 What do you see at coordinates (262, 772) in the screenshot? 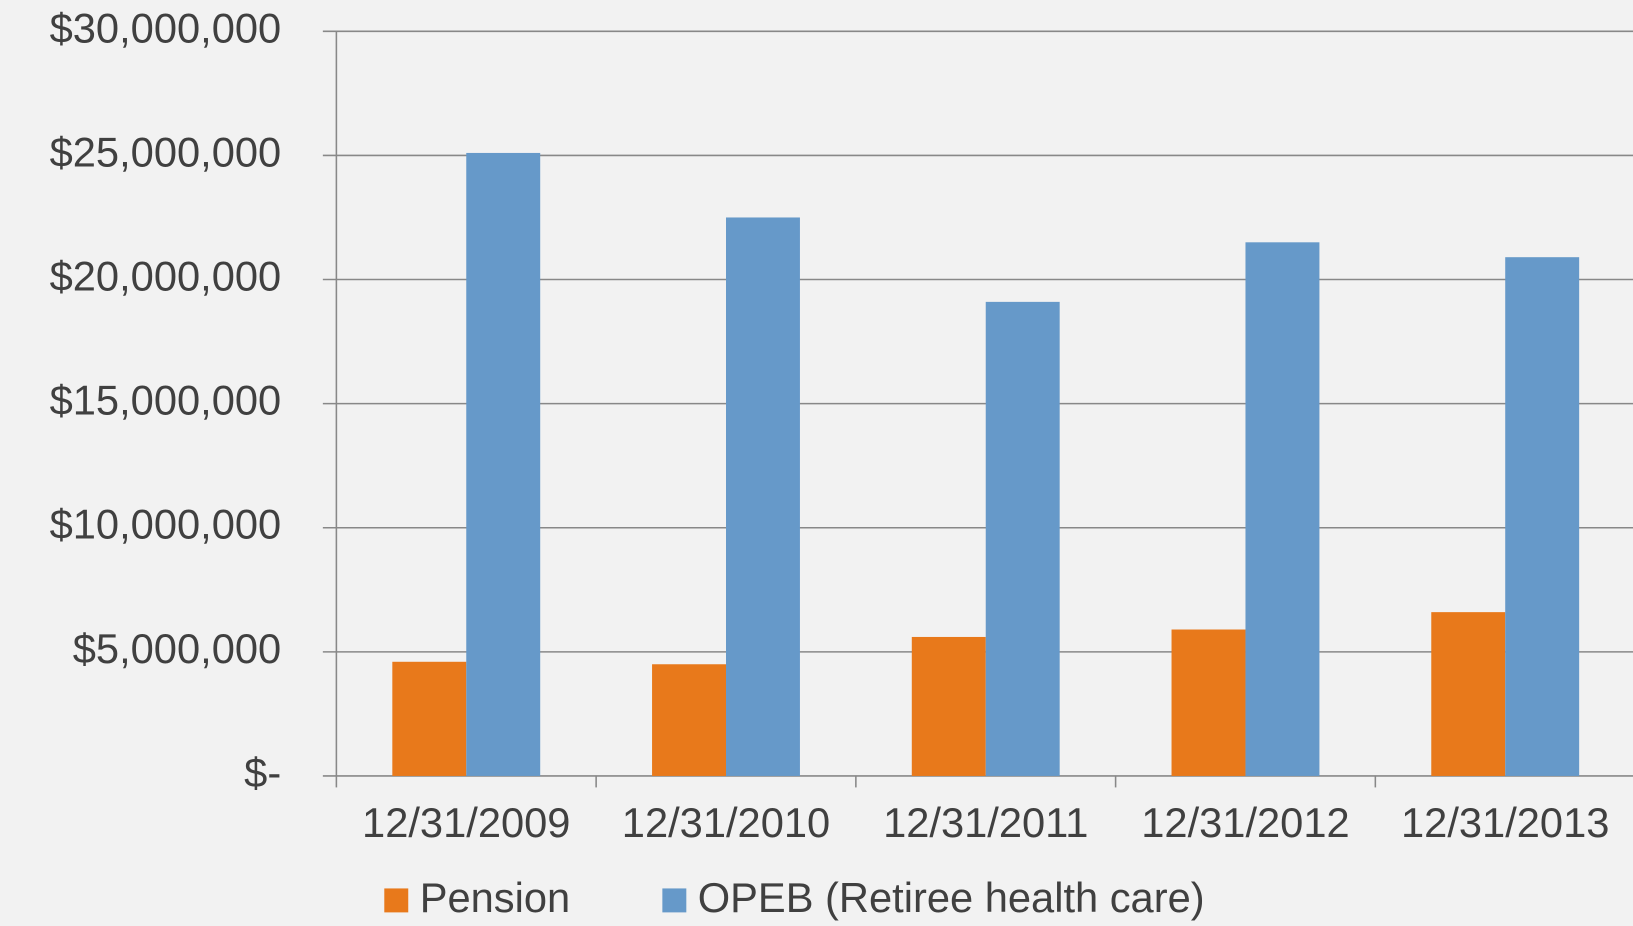
I see `y-tick-label: $-` at bounding box center [262, 772].